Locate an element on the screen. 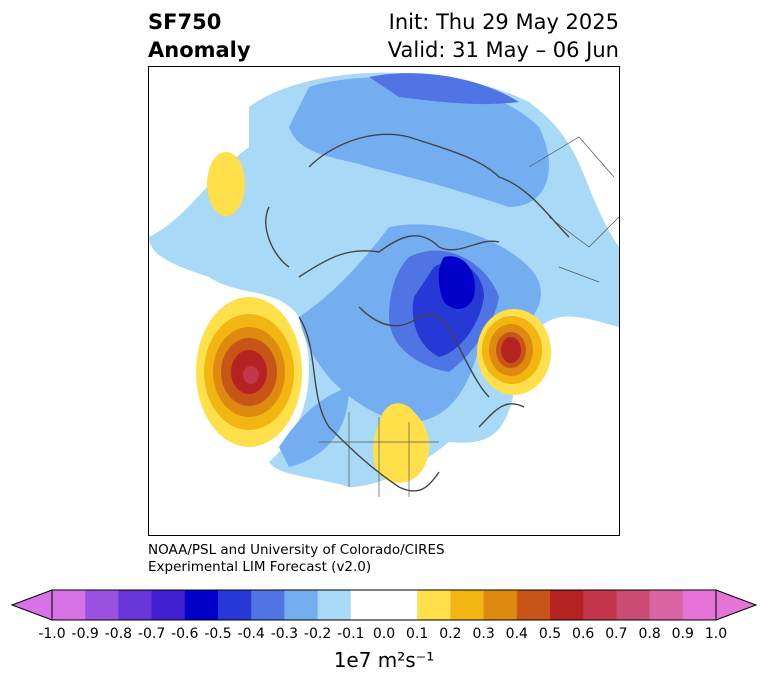 Image resolution: width=768 pixels, height=688 pixels. colorbar-tick-label: -0.2 is located at coordinates (317, 634).